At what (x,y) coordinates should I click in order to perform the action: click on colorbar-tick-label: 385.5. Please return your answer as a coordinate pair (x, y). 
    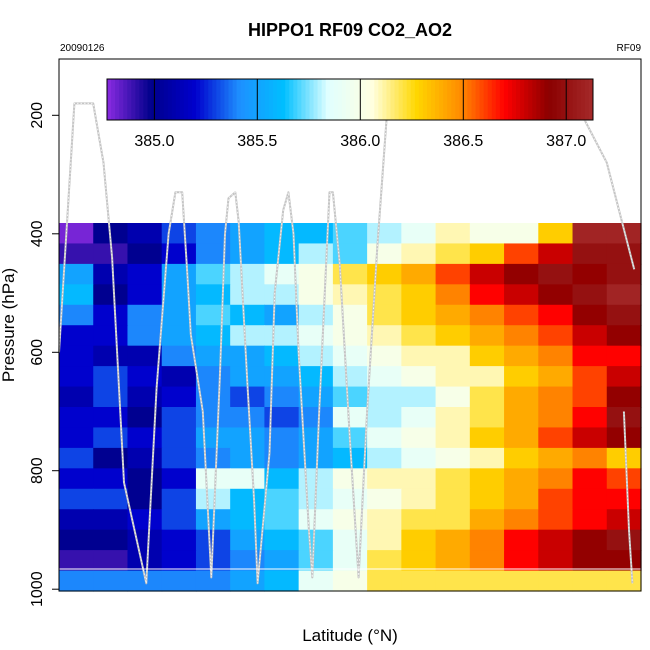
    Looking at the image, I should click on (257, 141).